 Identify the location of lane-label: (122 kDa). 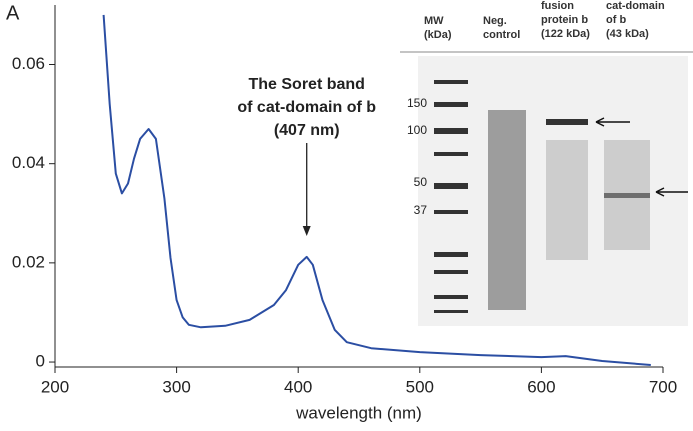
(565, 34).